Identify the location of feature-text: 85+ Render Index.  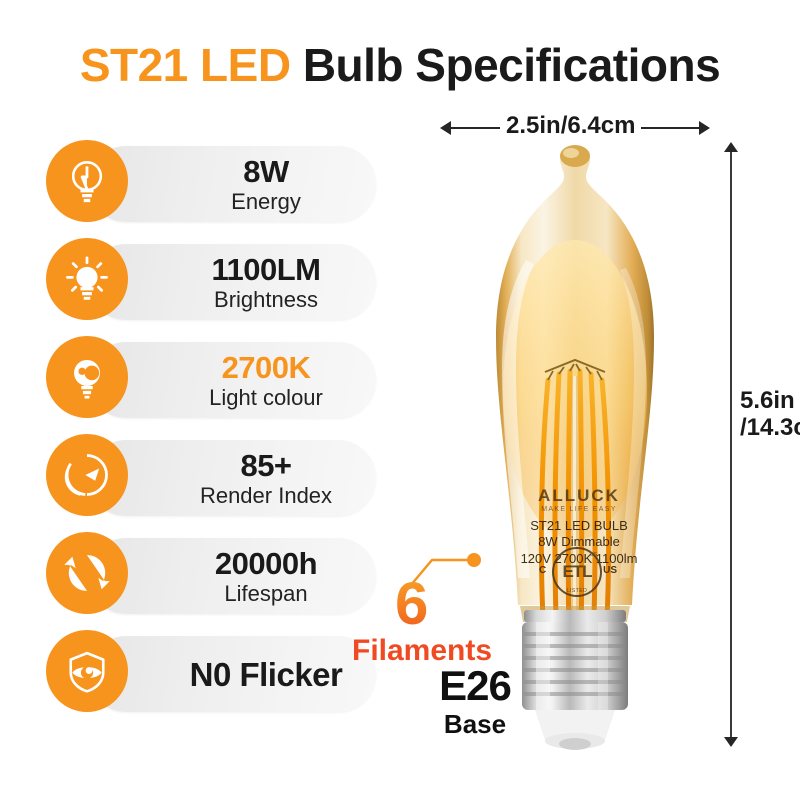
(266, 478).